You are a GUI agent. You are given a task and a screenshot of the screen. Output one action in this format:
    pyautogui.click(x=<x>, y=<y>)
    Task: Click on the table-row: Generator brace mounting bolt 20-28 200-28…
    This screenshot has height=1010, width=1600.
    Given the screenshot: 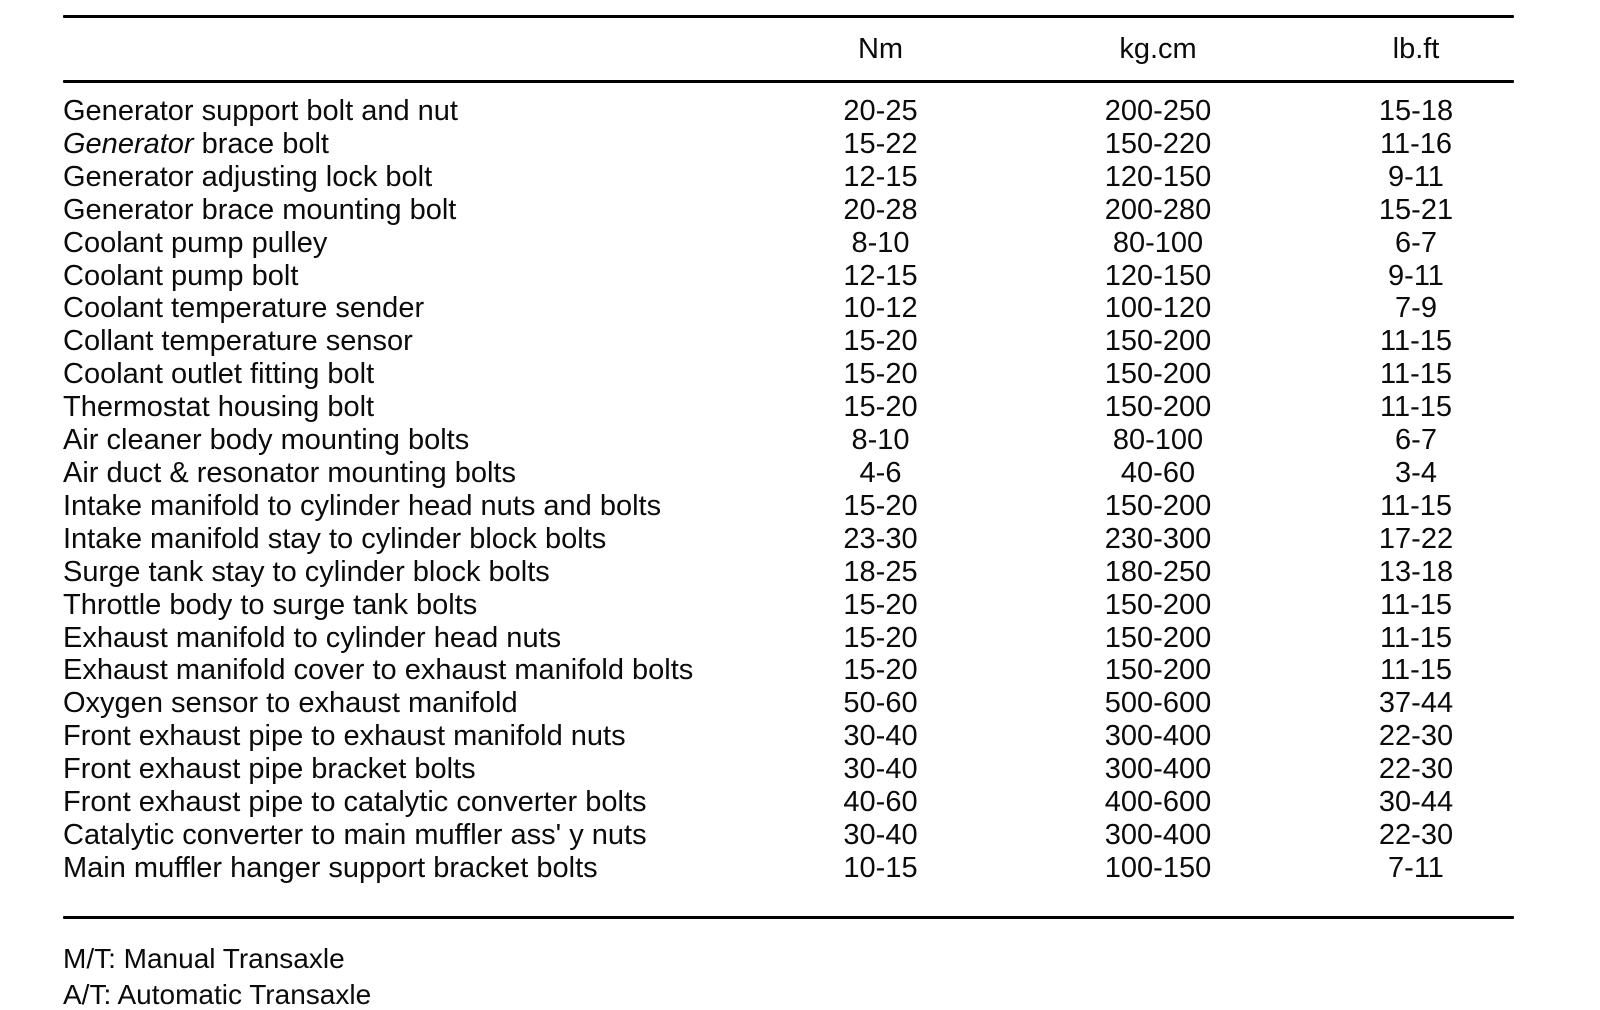 What is the action you would take?
    pyautogui.click(x=788, y=210)
    